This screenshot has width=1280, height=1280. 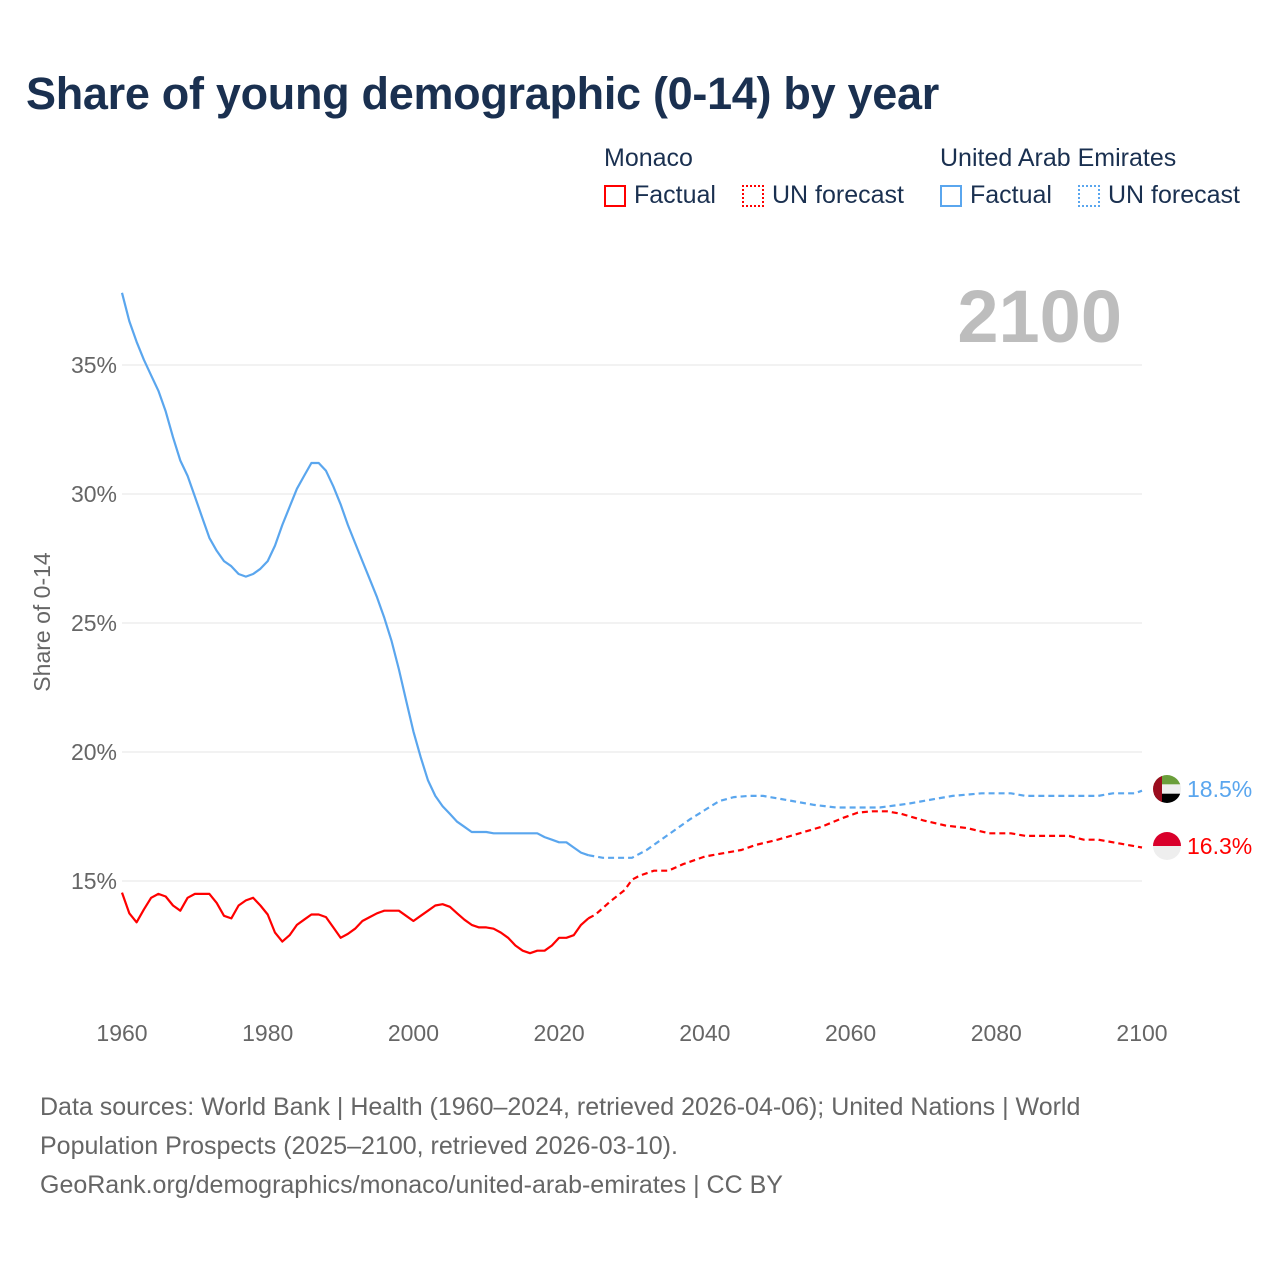 I want to click on x-tick-label: 2100, so click(x=1141, y=1033).